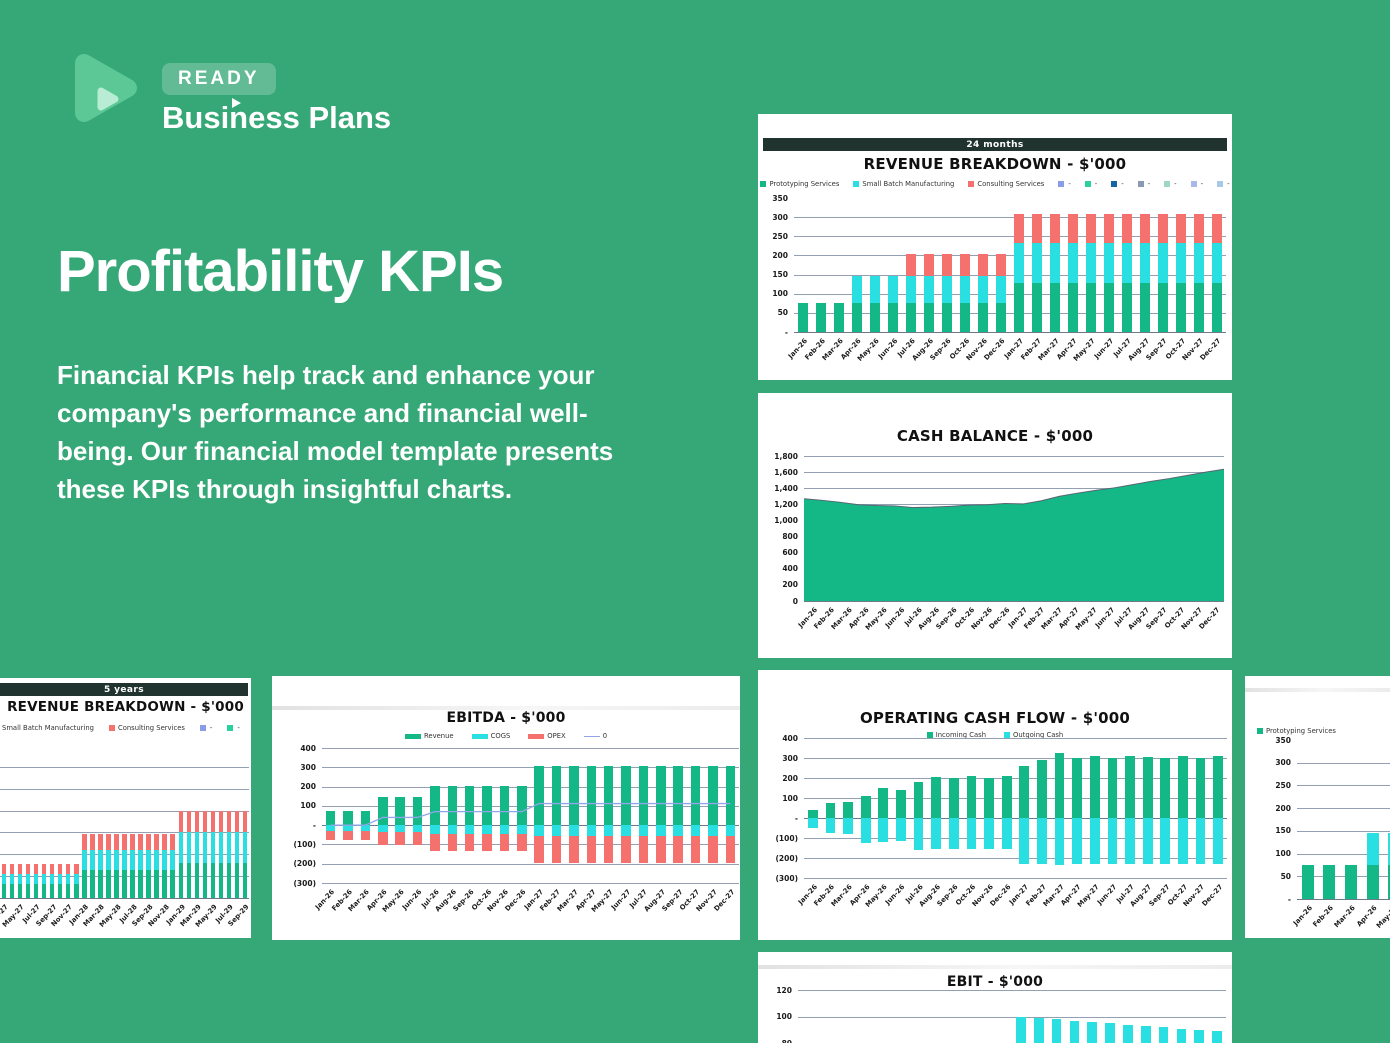  Describe the element at coordinates (1302, 916) in the screenshot. I see `x-axis-label: Jan-26` at that location.